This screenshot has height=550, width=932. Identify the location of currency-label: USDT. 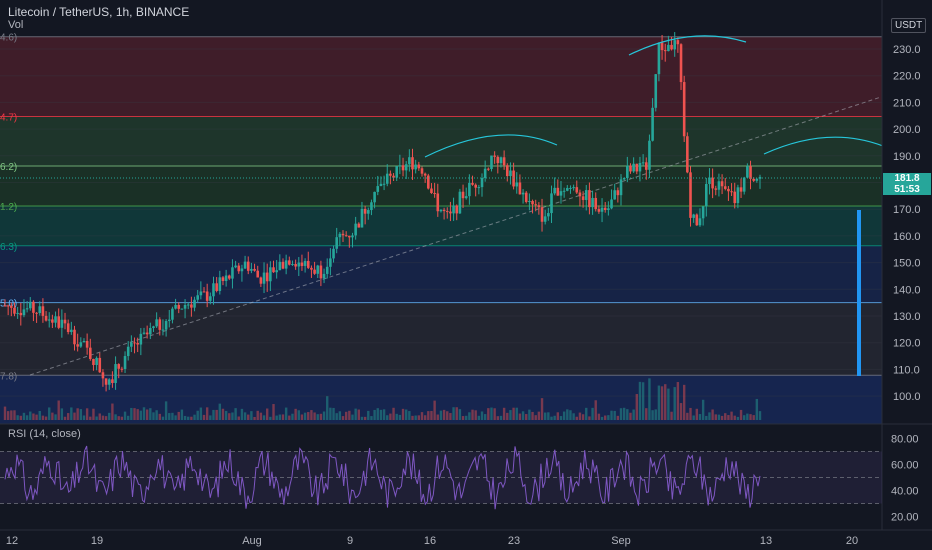
(909, 25).